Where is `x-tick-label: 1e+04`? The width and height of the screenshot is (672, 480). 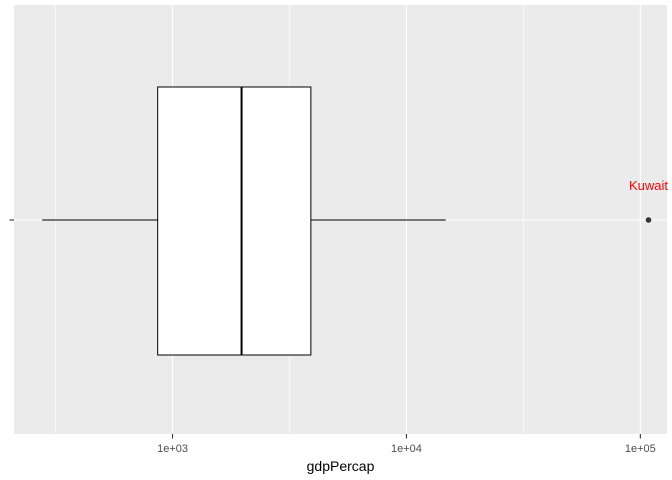
x-tick-label: 1e+04 is located at coordinates (406, 449).